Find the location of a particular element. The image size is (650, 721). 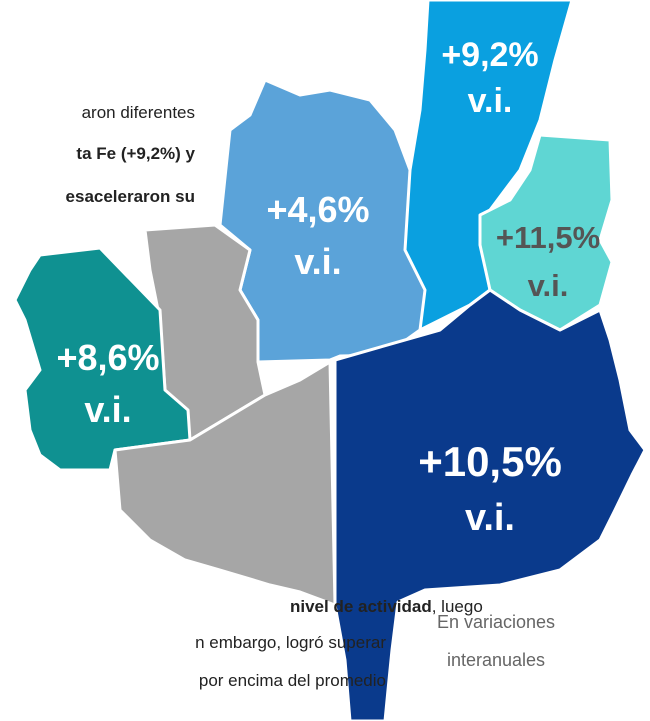

note: En variaciones is located at coordinates (496, 622).